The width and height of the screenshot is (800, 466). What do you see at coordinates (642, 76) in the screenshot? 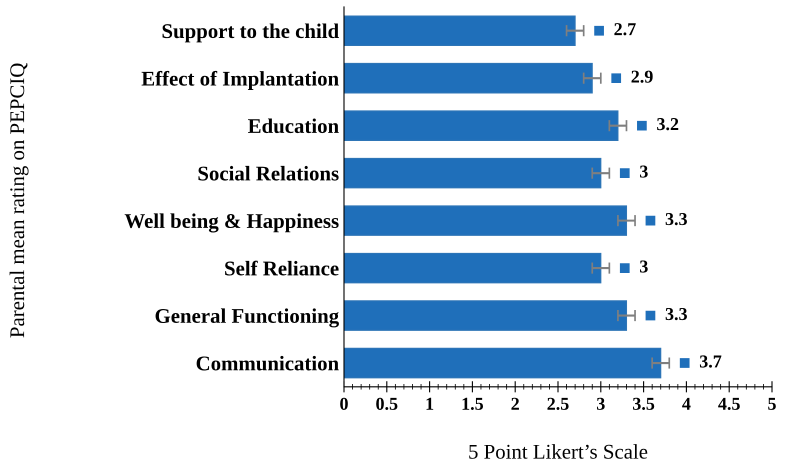
I see `data-label: 2.9` at bounding box center [642, 76].